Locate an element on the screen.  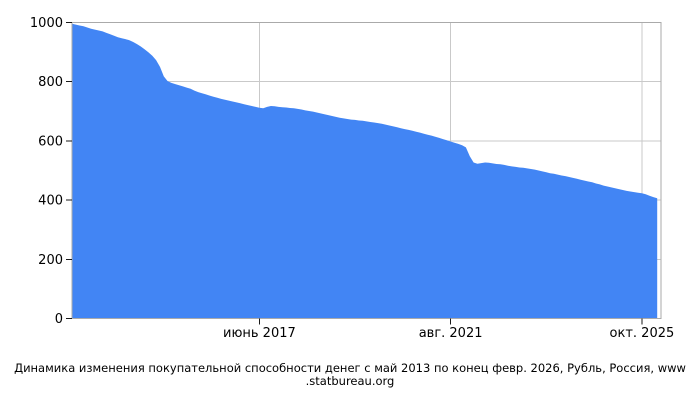
y-axis-label-1000: 1000 is located at coordinates (46, 23).